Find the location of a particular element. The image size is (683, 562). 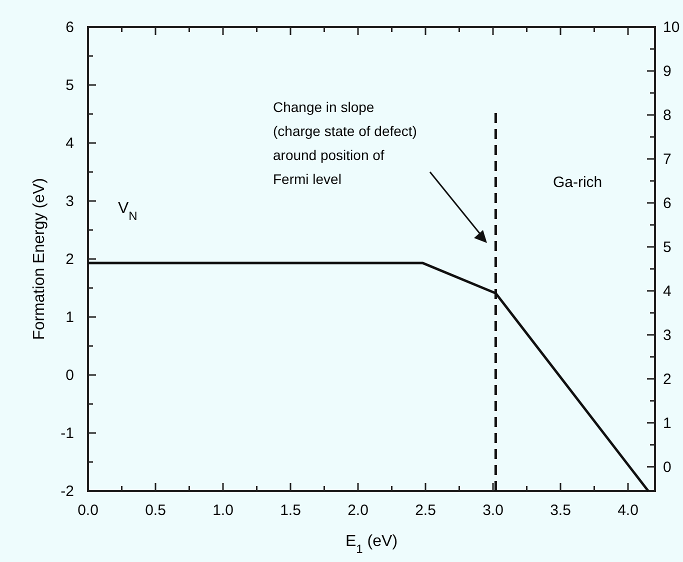

x-tick-label: 1.5 is located at coordinates (290, 510).